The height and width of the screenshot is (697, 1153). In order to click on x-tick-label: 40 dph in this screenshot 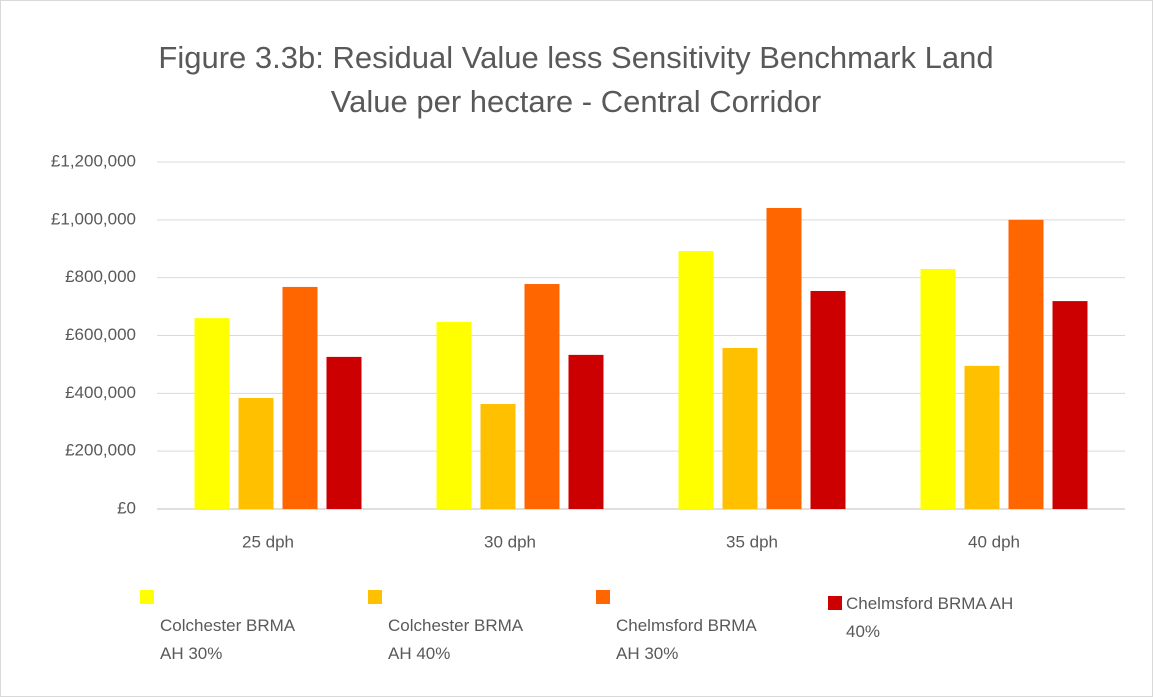, I will do `click(994, 541)`.